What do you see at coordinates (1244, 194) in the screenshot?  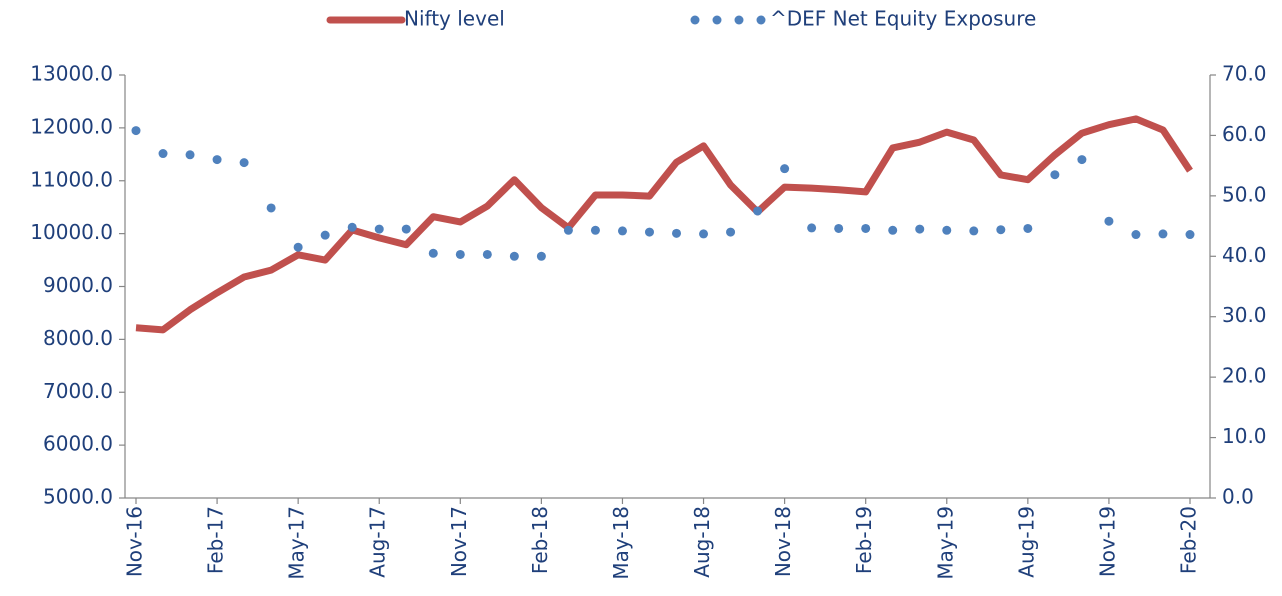 I see `y2-tick-label: 50.0` at bounding box center [1244, 194].